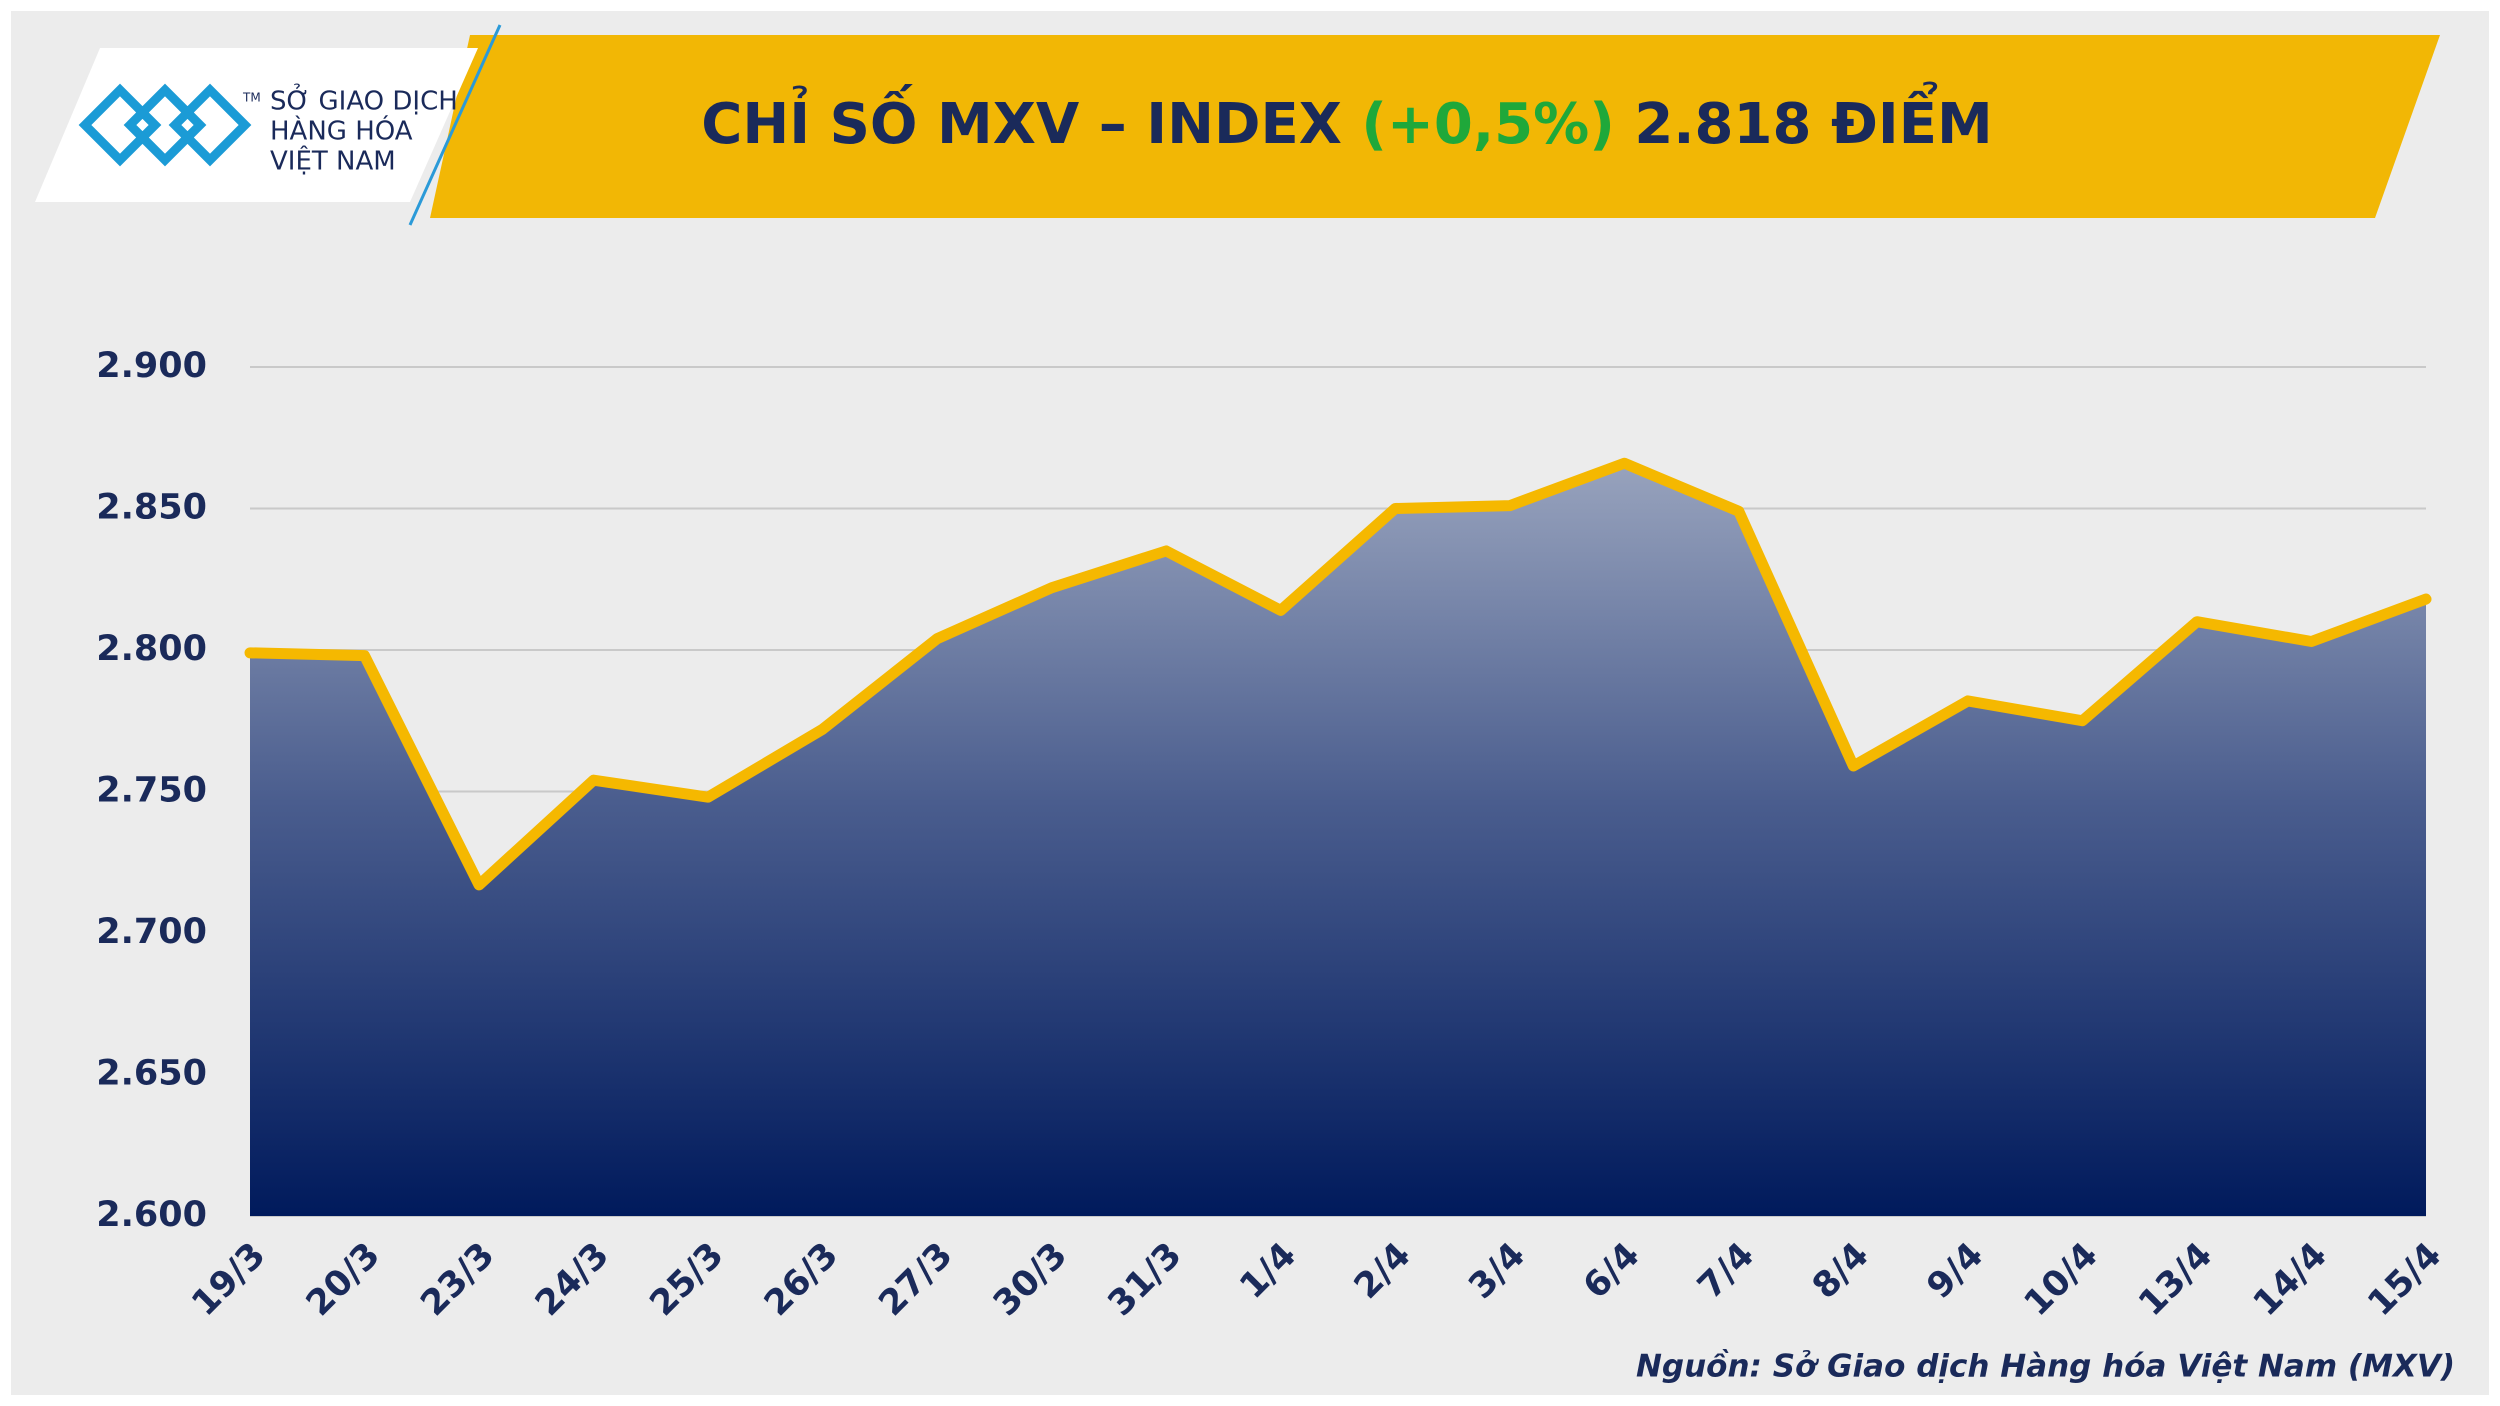  I want to click on y-tick-label: 2.650, so click(151, 1074).